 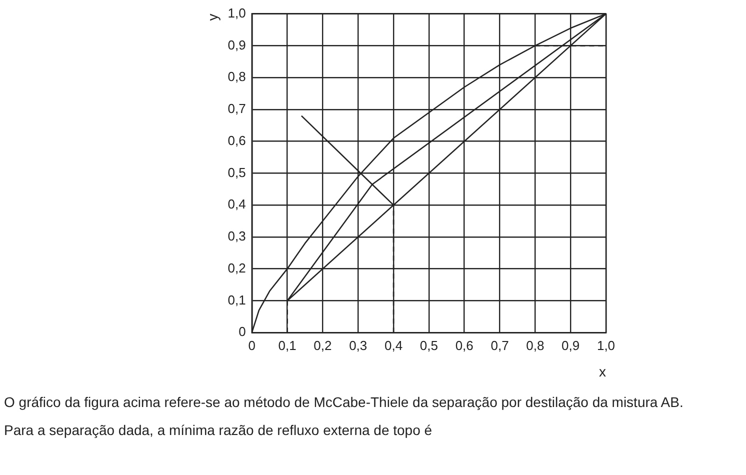 I want to click on y-tick-label: 0, so click(x=242, y=332).